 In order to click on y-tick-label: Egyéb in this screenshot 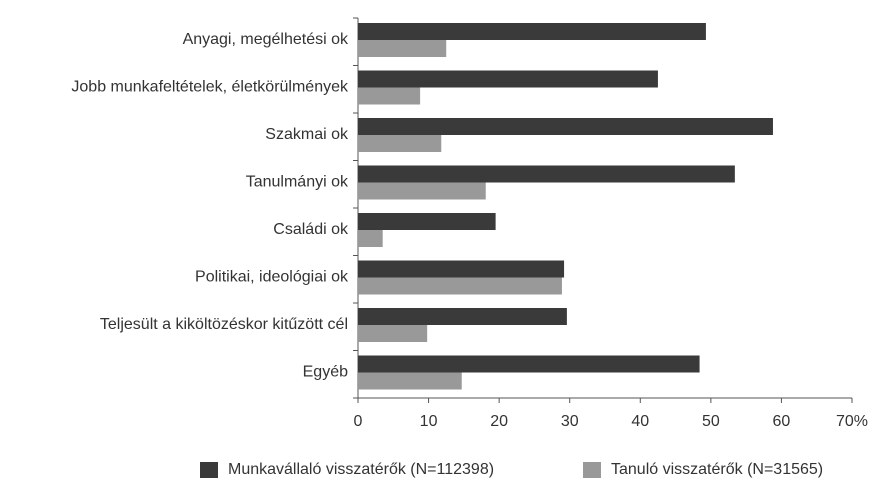, I will do `click(325, 371)`.